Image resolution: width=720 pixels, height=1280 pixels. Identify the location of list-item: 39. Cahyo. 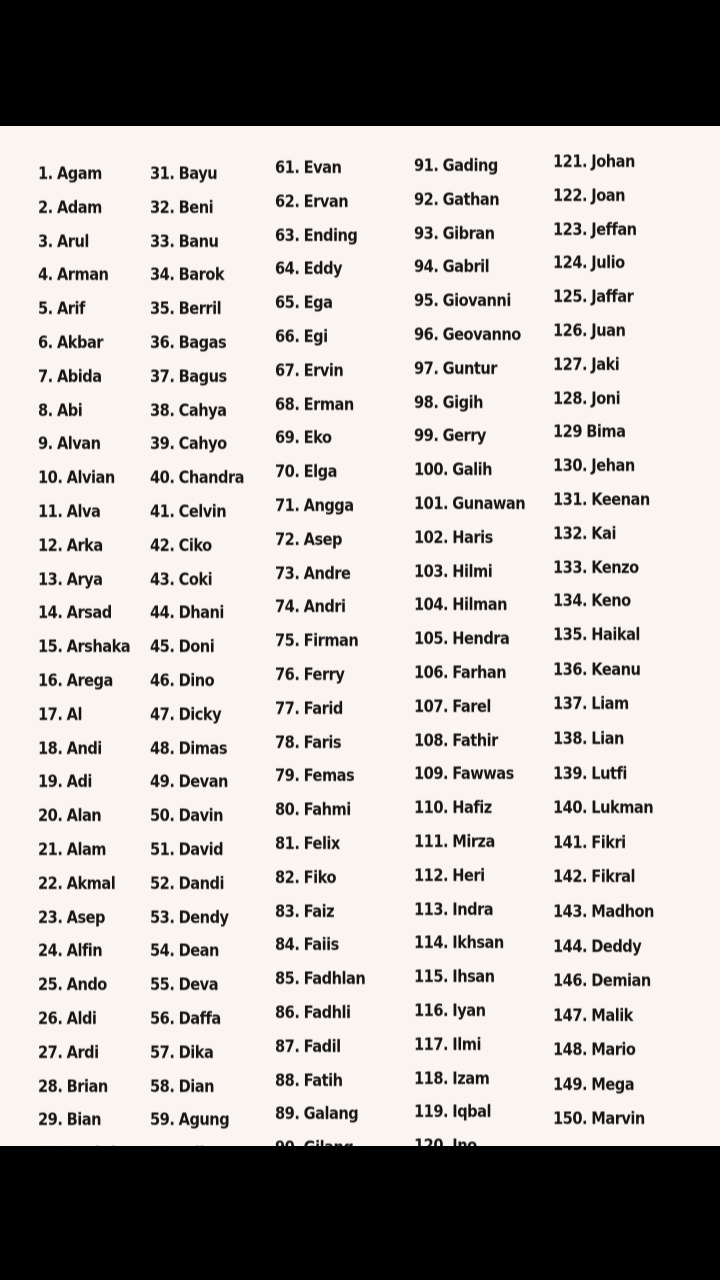
(197, 451).